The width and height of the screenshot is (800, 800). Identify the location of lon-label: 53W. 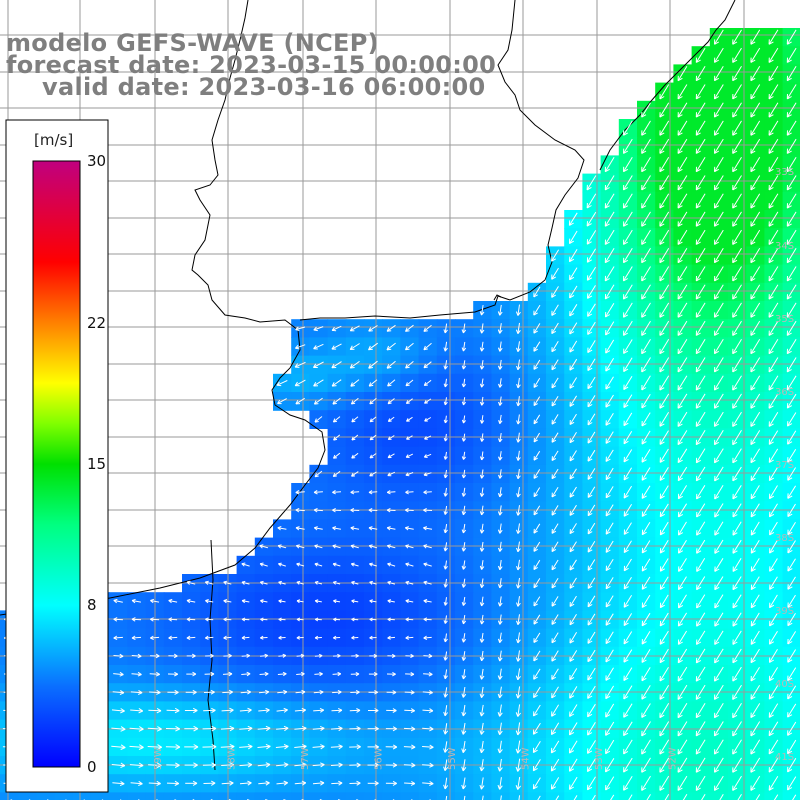
(599, 758).